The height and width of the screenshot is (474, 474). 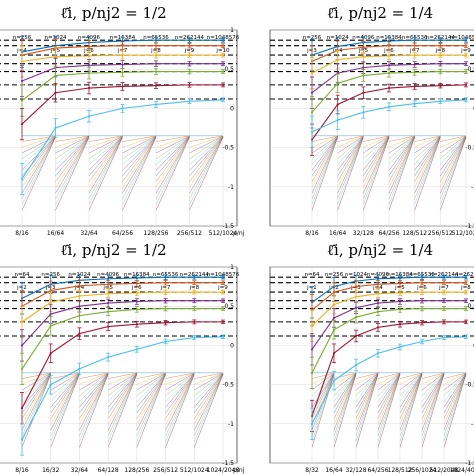 I want to click on y-tick-label: 0, so click(x=232, y=108).